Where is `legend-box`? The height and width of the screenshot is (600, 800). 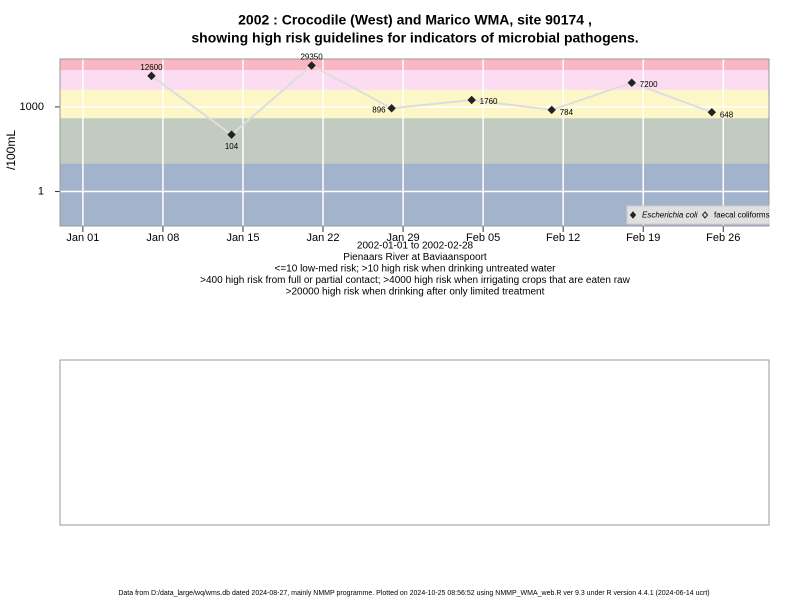
legend-box is located at coordinates (698, 215).